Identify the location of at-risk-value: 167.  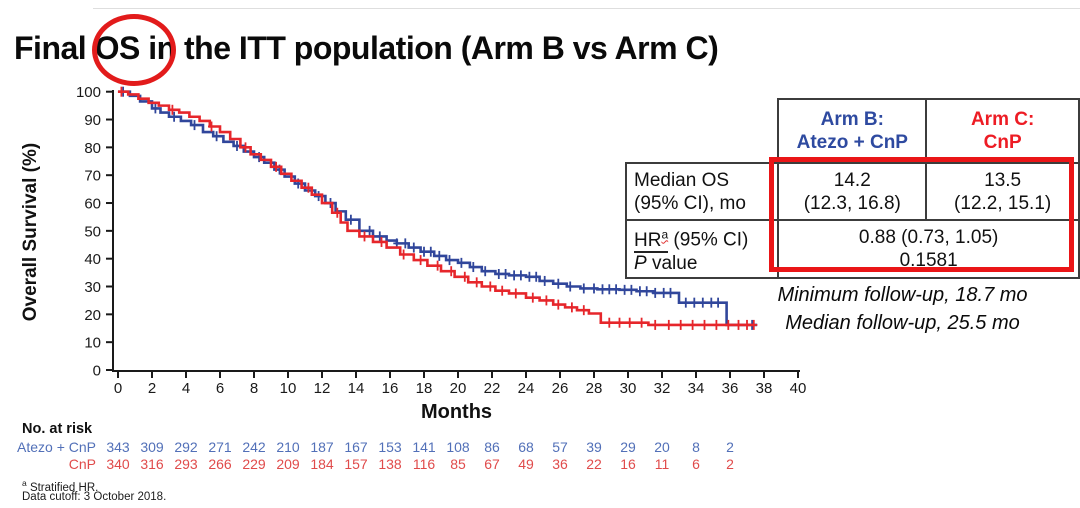
(356, 447).